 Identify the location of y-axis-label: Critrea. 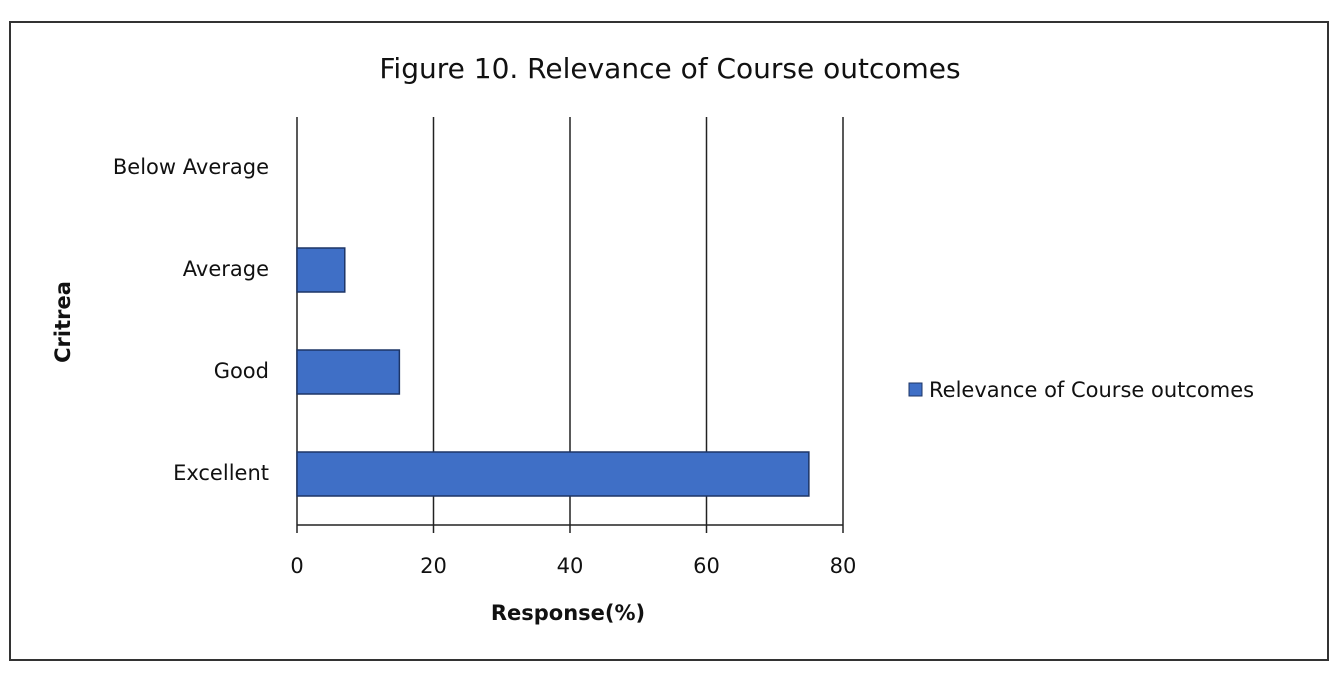
(63, 322).